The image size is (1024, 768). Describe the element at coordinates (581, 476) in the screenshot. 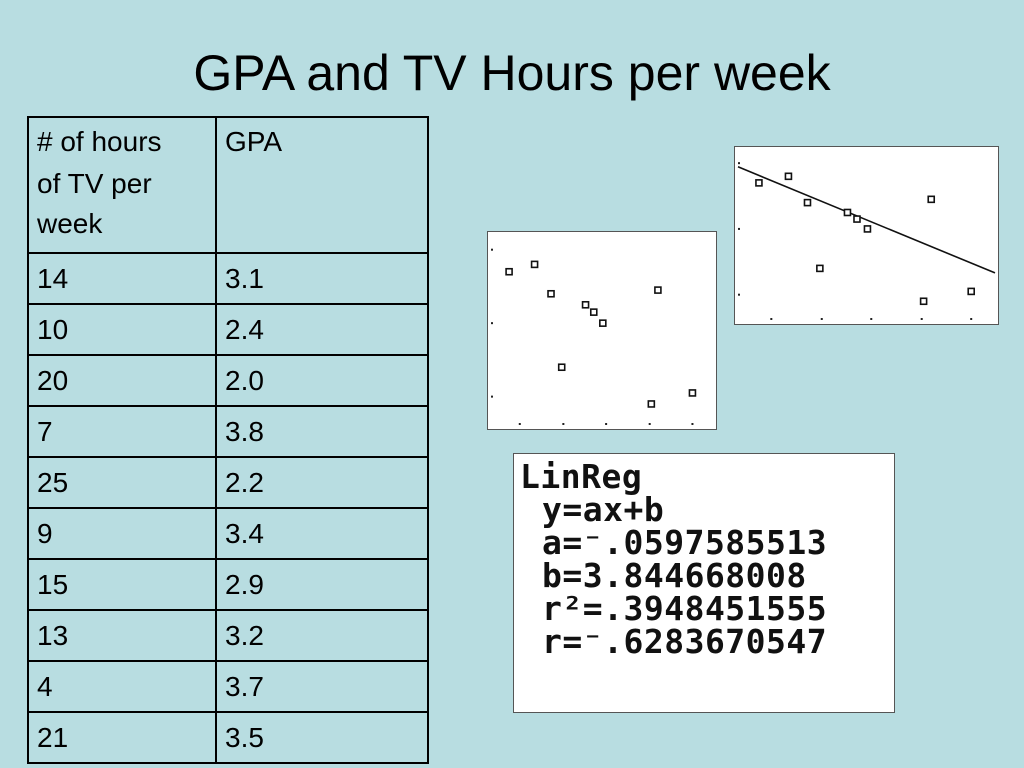

I see `linreg-title: LinReg` at that location.